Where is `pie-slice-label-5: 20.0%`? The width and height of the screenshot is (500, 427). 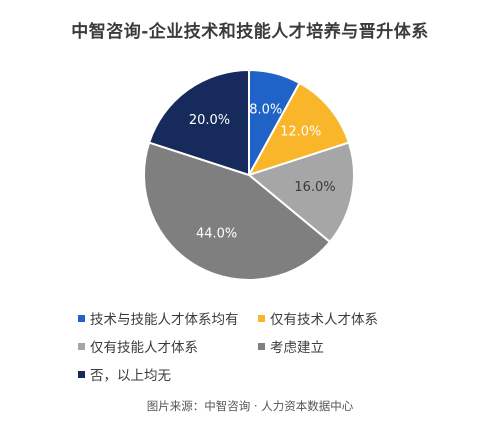
pie-slice-label-5: 20.0% is located at coordinates (209, 120).